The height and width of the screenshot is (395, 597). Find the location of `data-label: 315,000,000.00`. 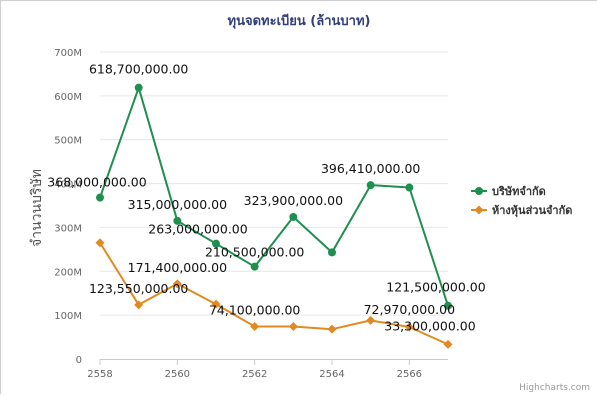

data-label: 315,000,000.00 is located at coordinates (177, 204).